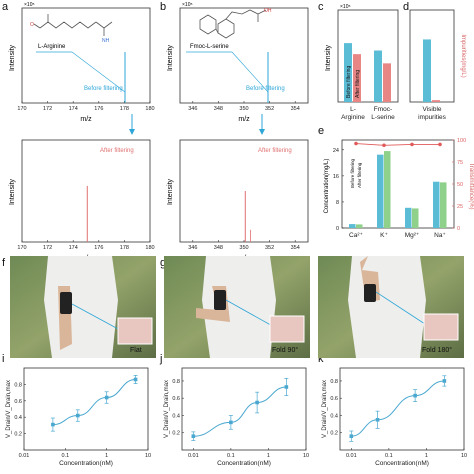 Image resolution: width=474 pixels, height=474 pixels. What do you see at coordinates (163, 263) in the screenshot?
I see `panel-letter-g: g` at bounding box center [163, 263].